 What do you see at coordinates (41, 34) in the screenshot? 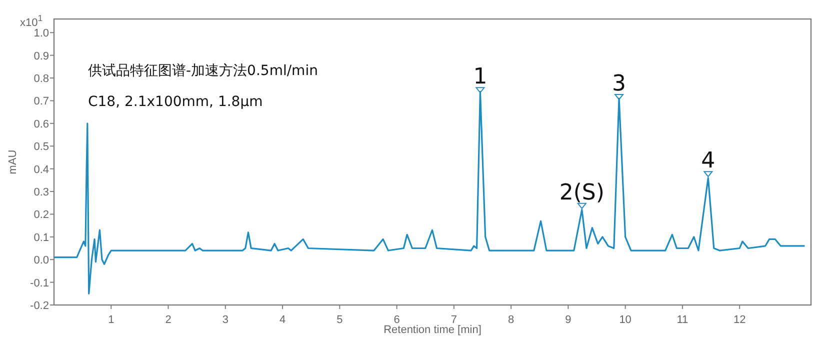
I see `y-tick-label: 1.0` at bounding box center [41, 34].